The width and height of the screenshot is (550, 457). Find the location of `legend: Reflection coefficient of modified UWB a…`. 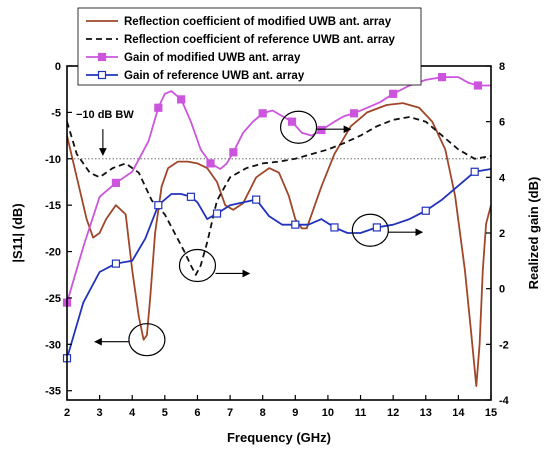

legend: Reflection coefficient of modified UWB a… is located at coordinates (249, 46).